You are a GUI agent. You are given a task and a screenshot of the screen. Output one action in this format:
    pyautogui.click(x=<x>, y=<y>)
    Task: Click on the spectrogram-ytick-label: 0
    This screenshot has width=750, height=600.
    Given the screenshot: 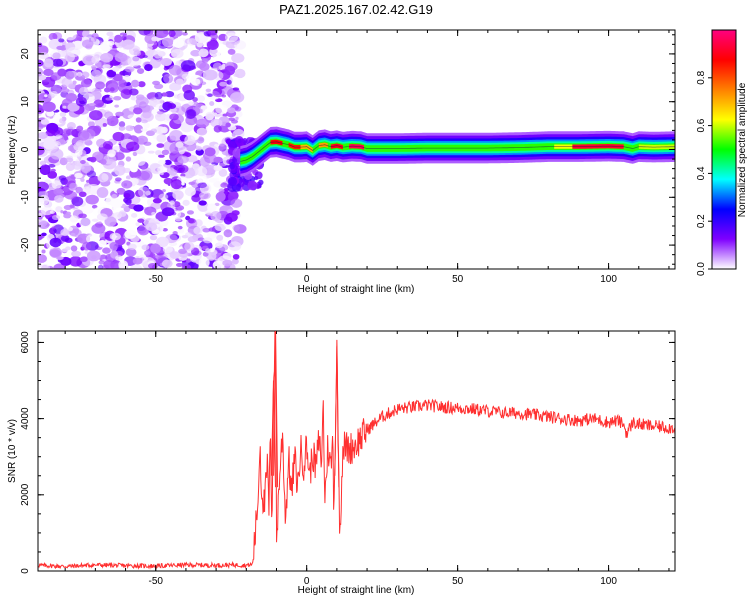 What is the action you would take?
    pyautogui.click(x=25, y=149)
    